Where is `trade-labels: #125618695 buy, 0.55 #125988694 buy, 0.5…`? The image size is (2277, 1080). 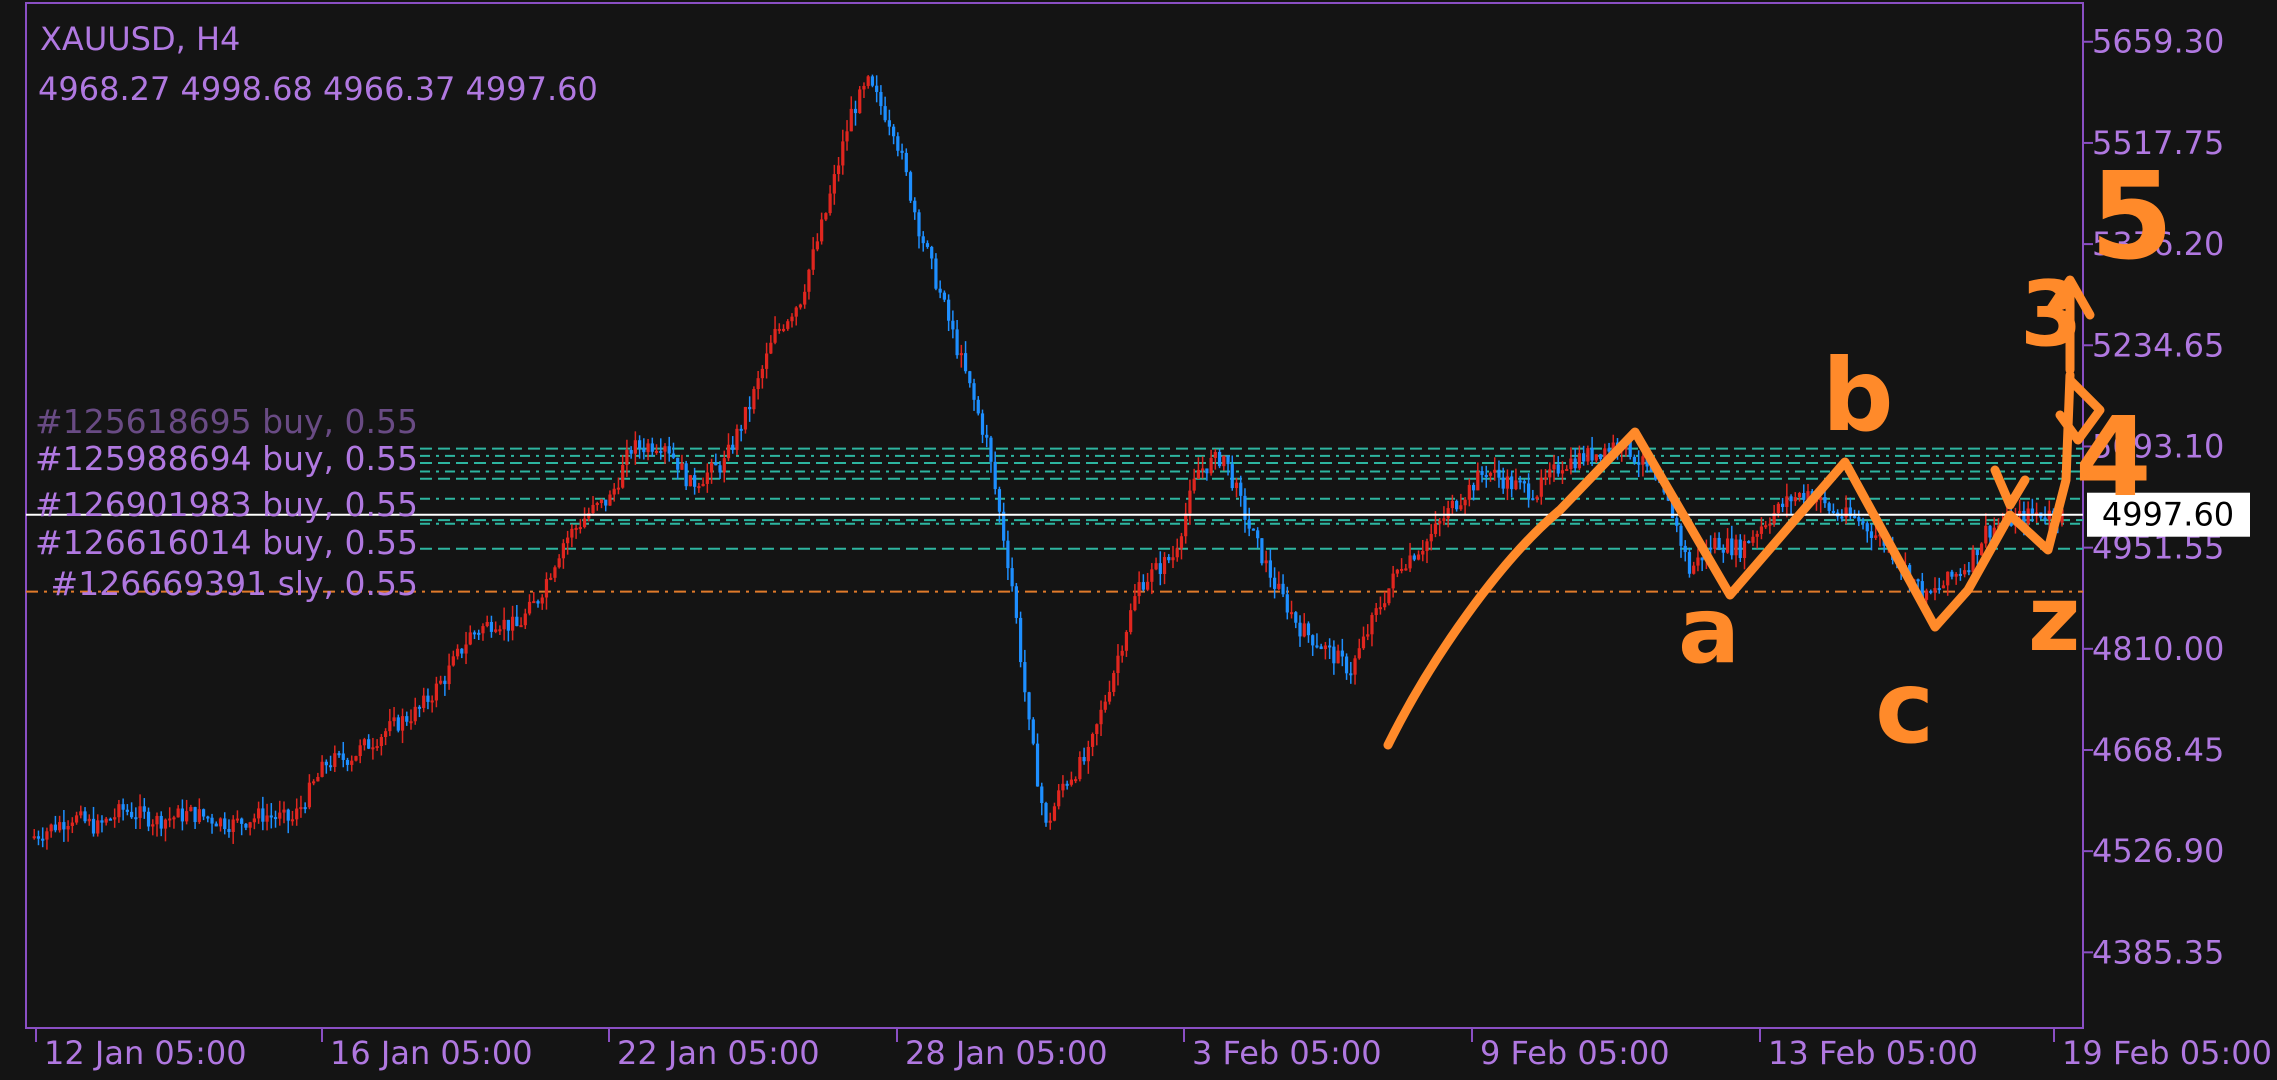 trade-labels: #125618695 buy, 0.55 #125988694 buy, 0.5… is located at coordinates (226, 502).